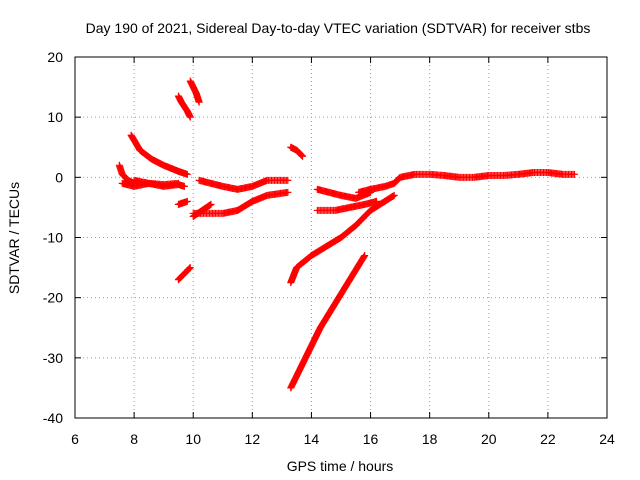  I want to click on series-track-f, so click(194, 91).